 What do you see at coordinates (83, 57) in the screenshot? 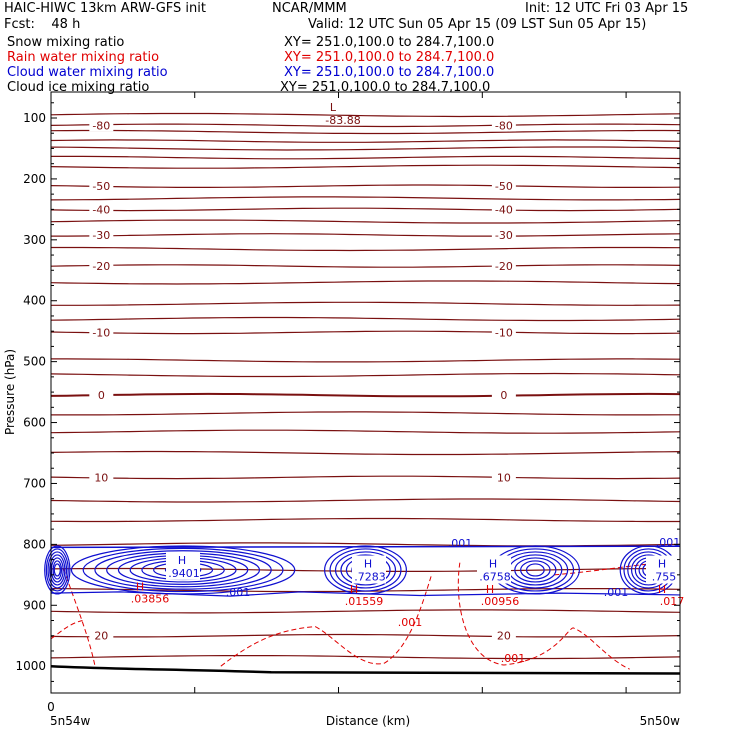
I see `field-rain-name: Rain water mixing ratio` at bounding box center [83, 57].